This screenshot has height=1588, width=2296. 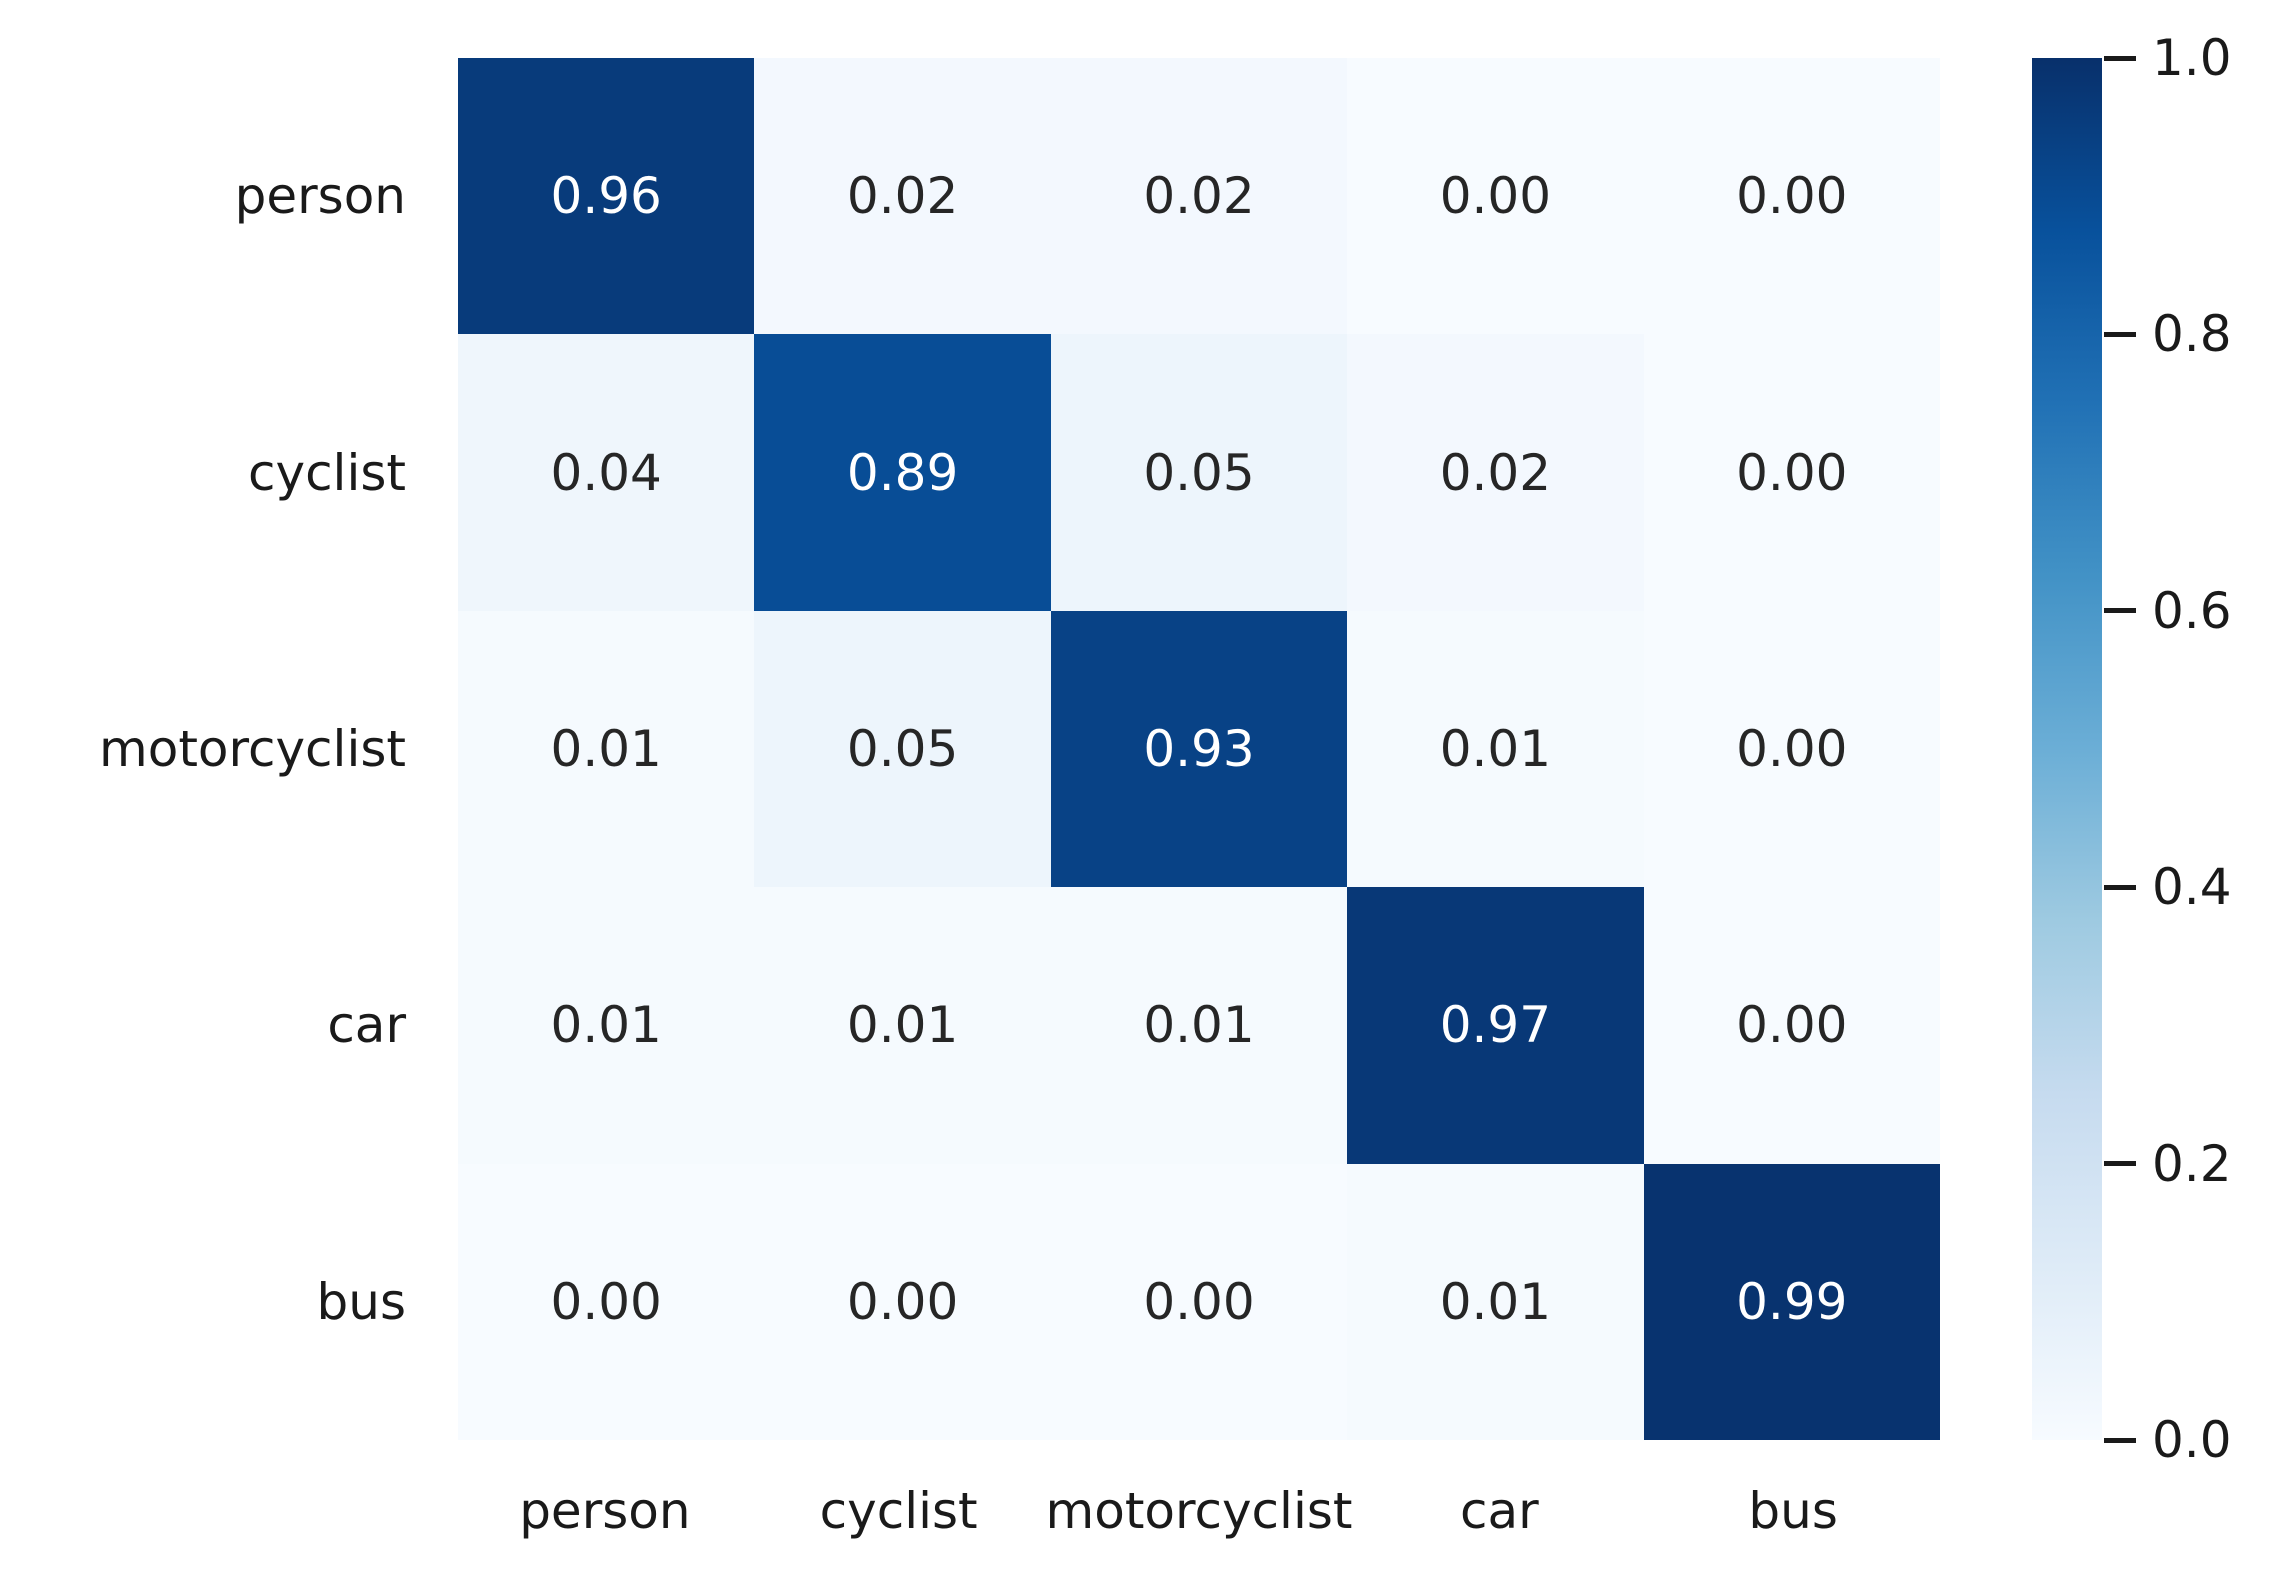 I want to click on heatmap-cell-bus-cyclist: 0.00, so click(x=902, y=1301).